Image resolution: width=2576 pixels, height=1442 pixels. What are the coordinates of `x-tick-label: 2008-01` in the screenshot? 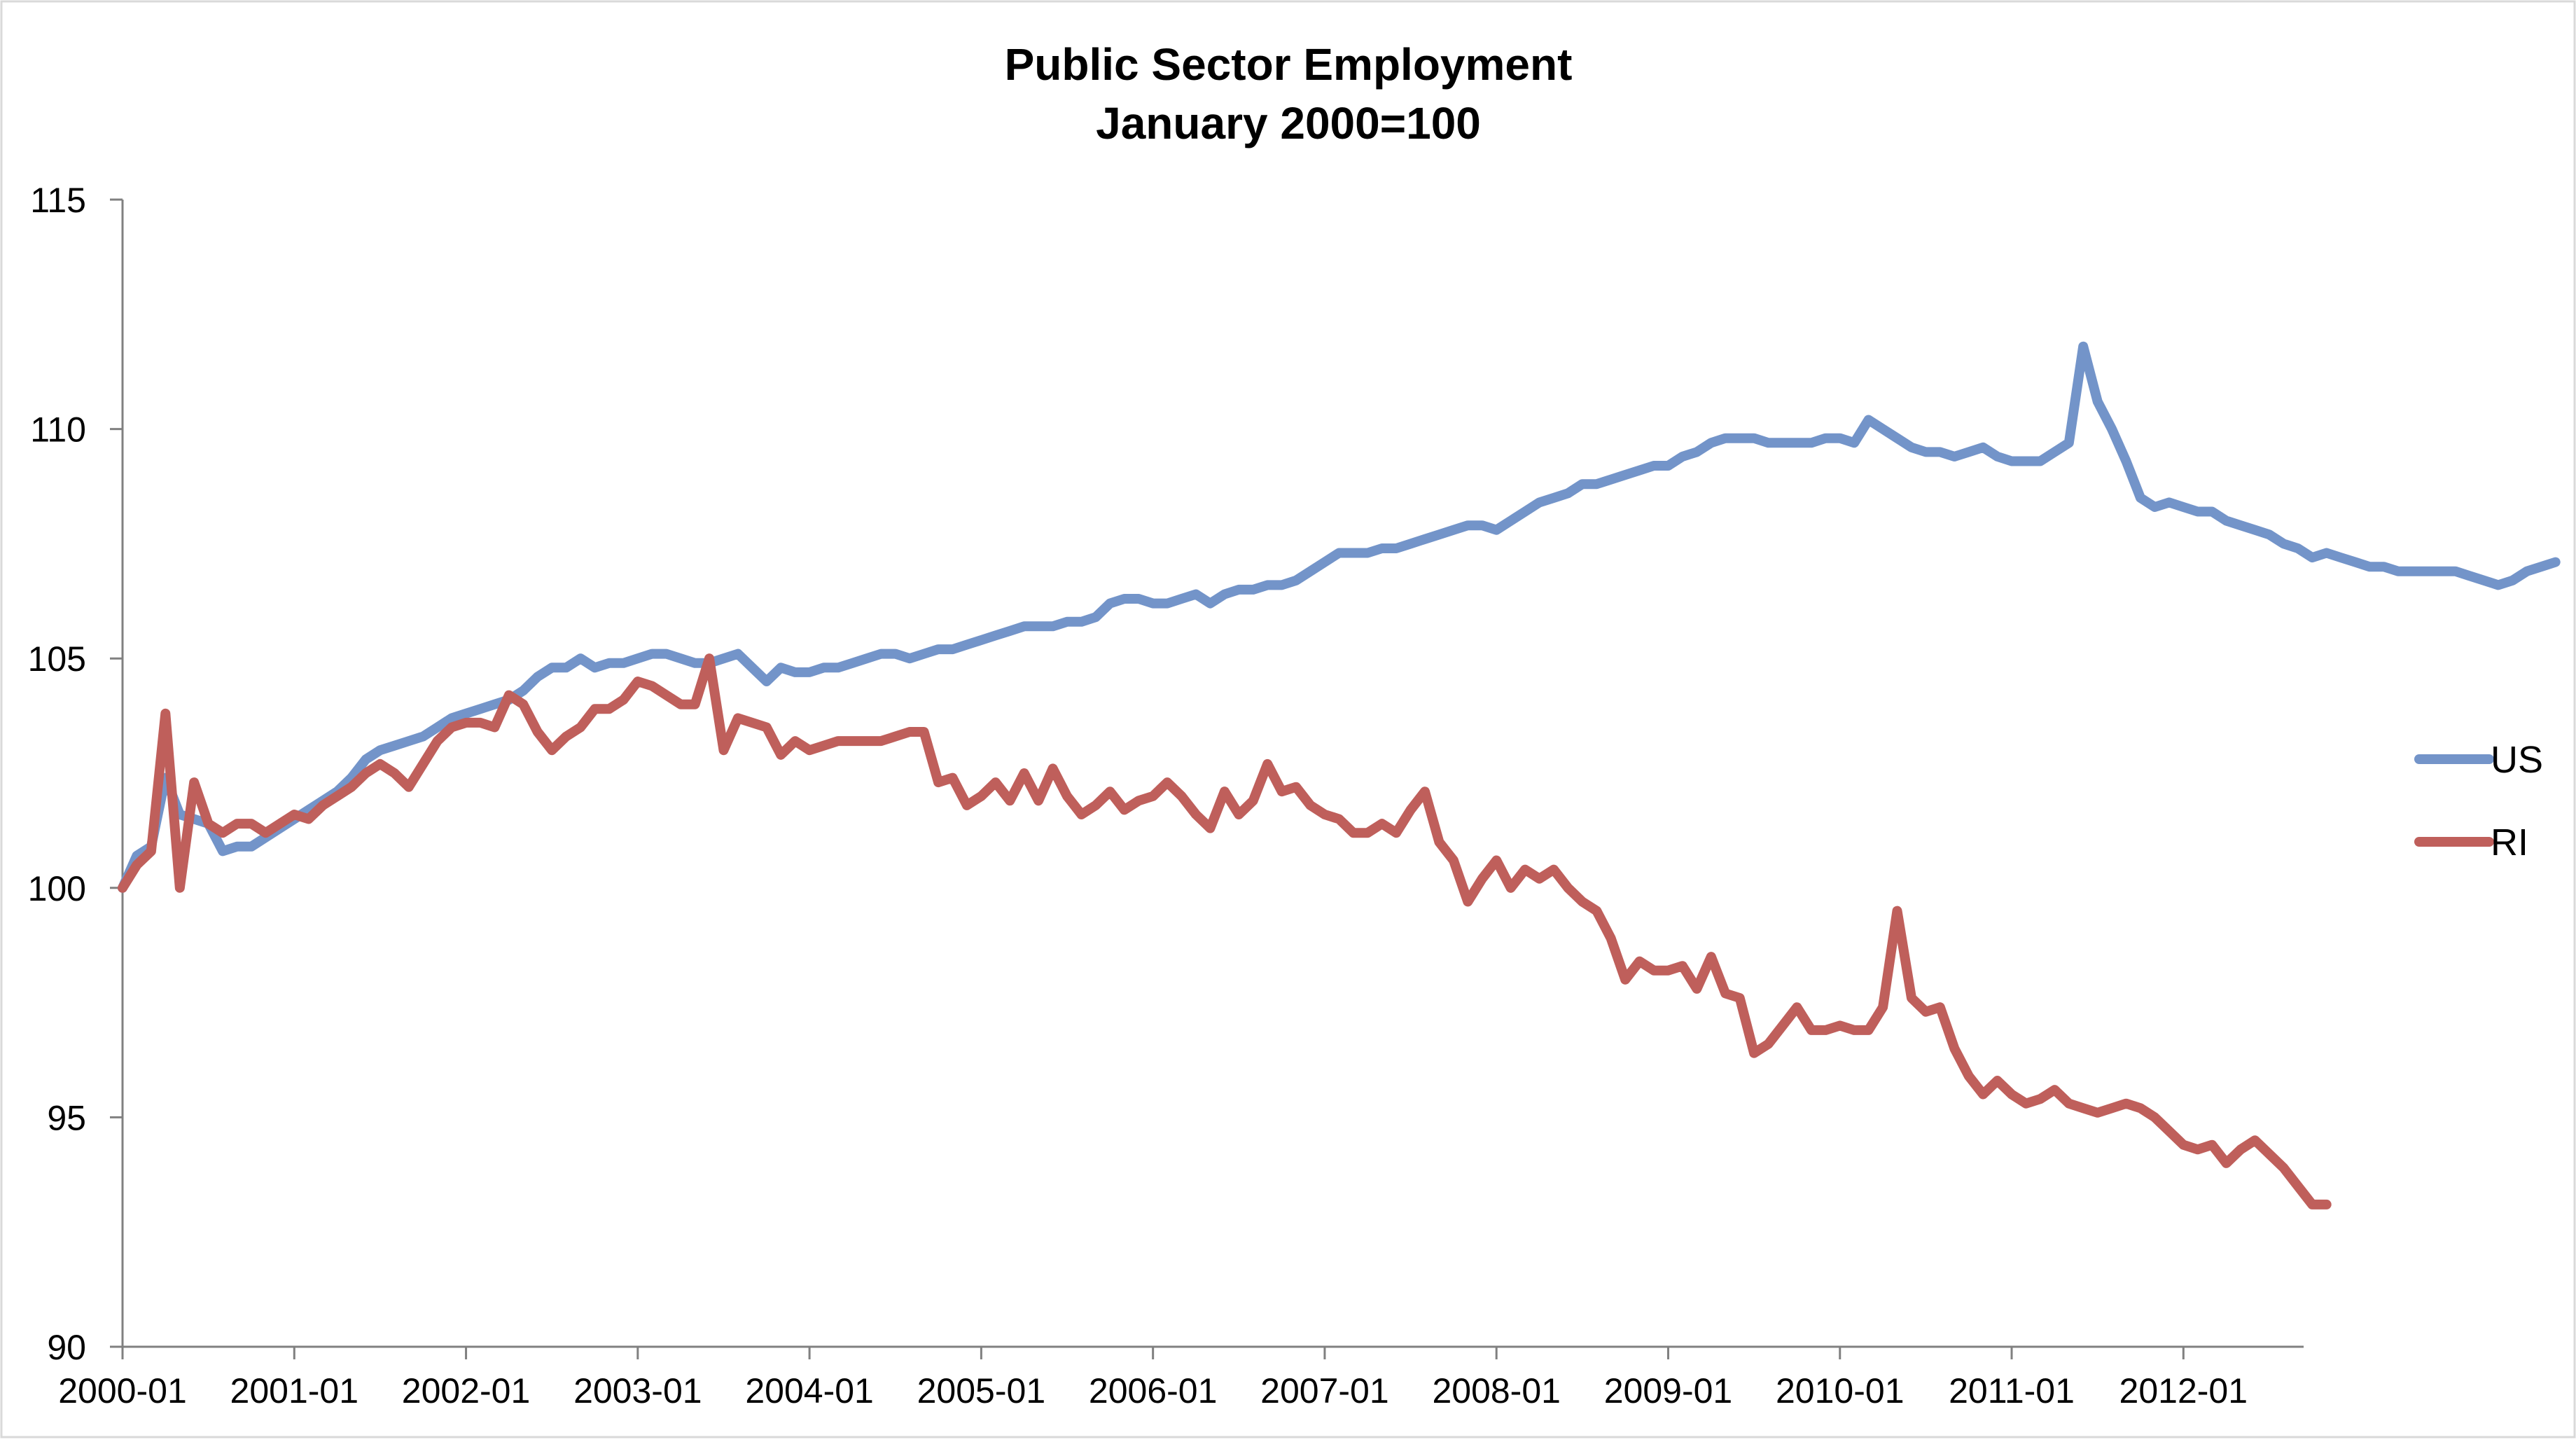 It's located at (1496, 1390).